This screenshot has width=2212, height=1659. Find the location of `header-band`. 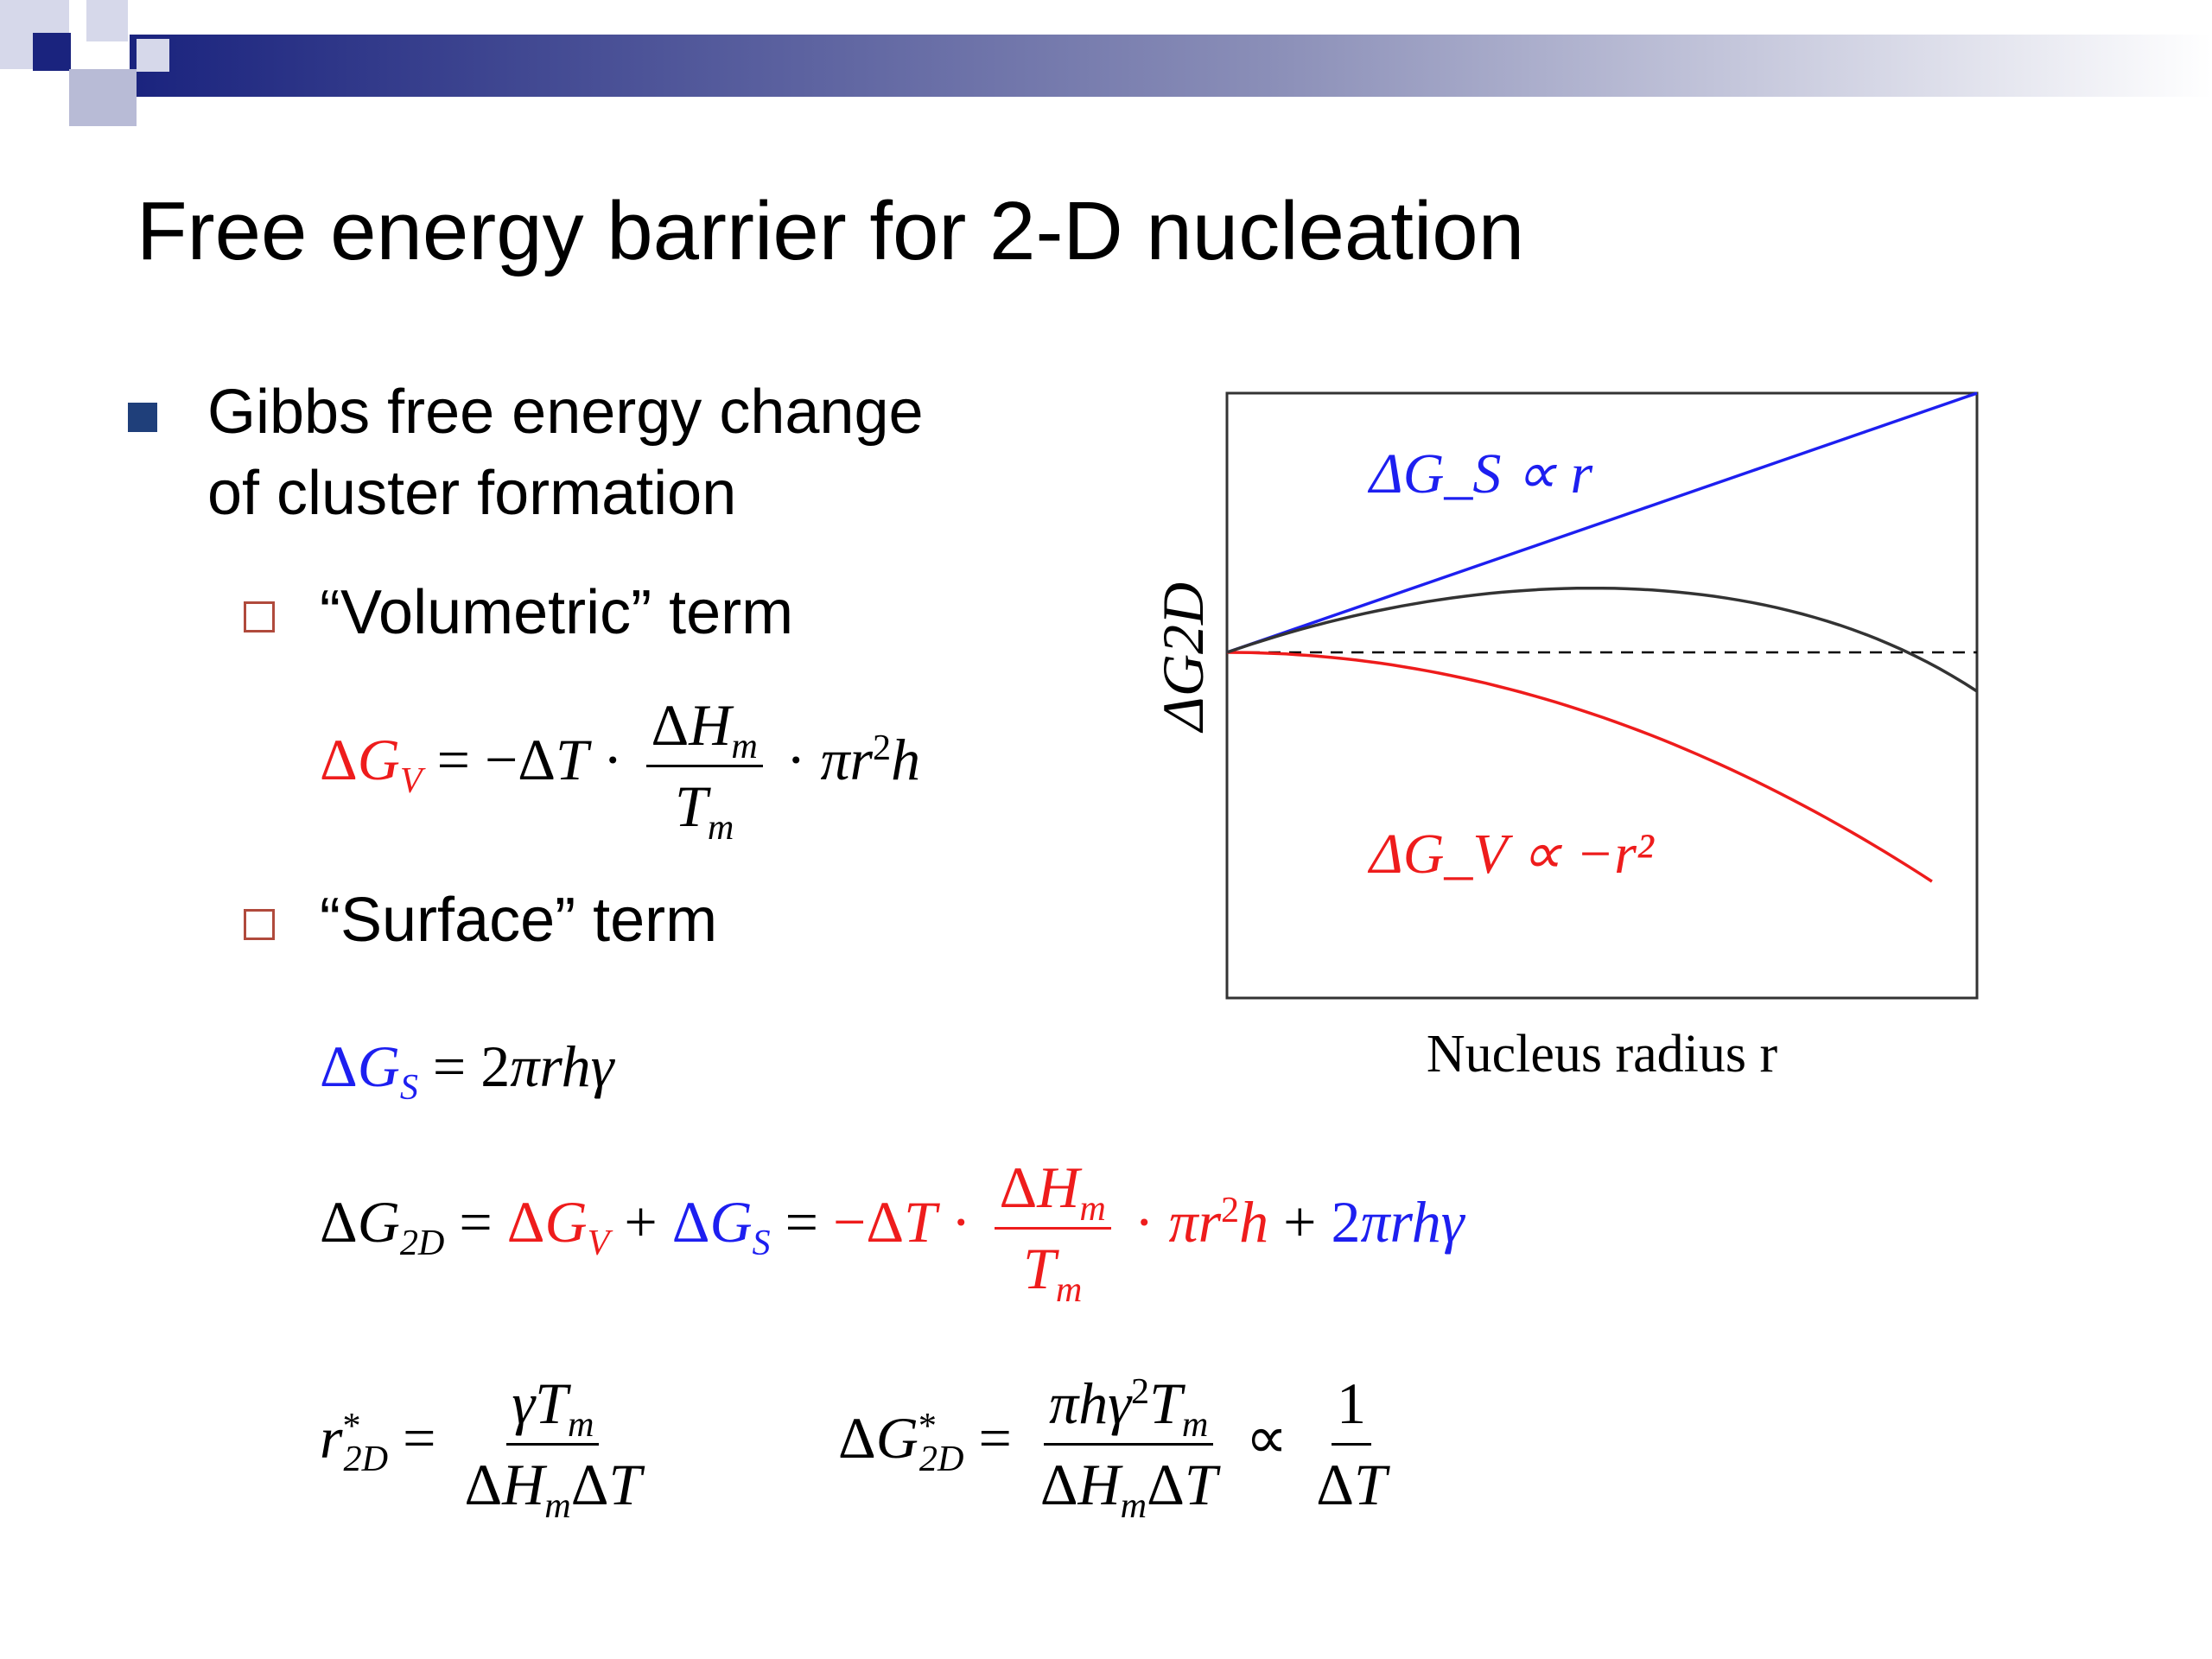

header-band is located at coordinates (1106, 65).